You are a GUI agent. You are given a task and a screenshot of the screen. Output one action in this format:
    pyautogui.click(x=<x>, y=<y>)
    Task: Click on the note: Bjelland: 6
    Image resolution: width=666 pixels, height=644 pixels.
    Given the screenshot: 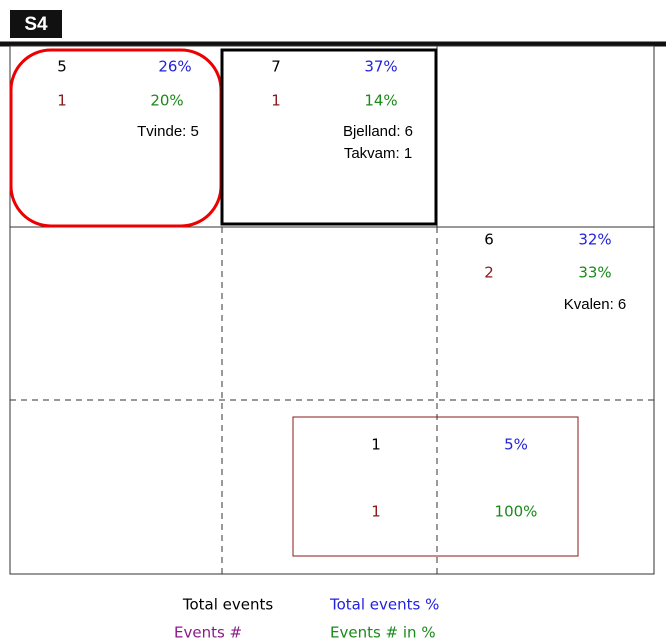 What is the action you would take?
    pyautogui.click(x=378, y=131)
    